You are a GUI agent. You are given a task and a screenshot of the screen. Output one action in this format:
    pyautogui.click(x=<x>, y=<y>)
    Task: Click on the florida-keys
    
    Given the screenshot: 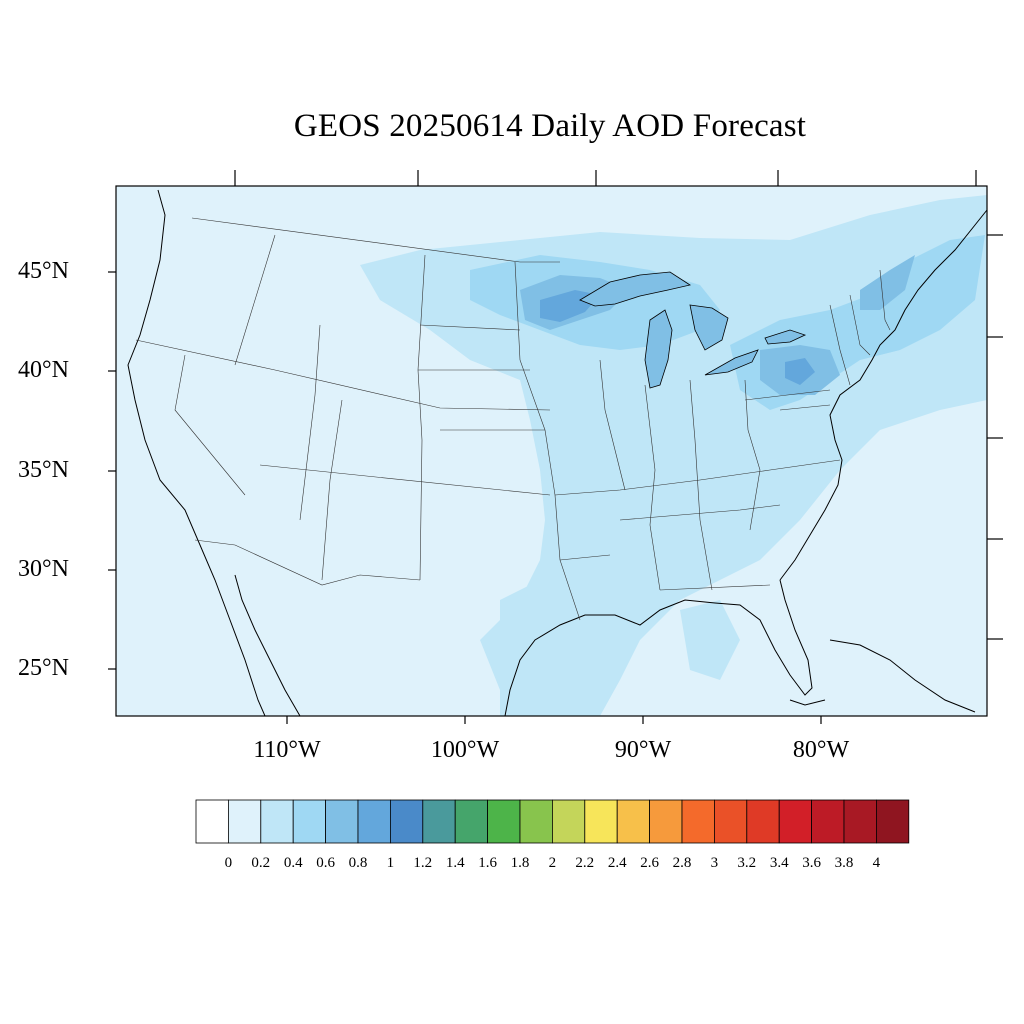 What is the action you would take?
    pyautogui.click(x=807, y=702)
    